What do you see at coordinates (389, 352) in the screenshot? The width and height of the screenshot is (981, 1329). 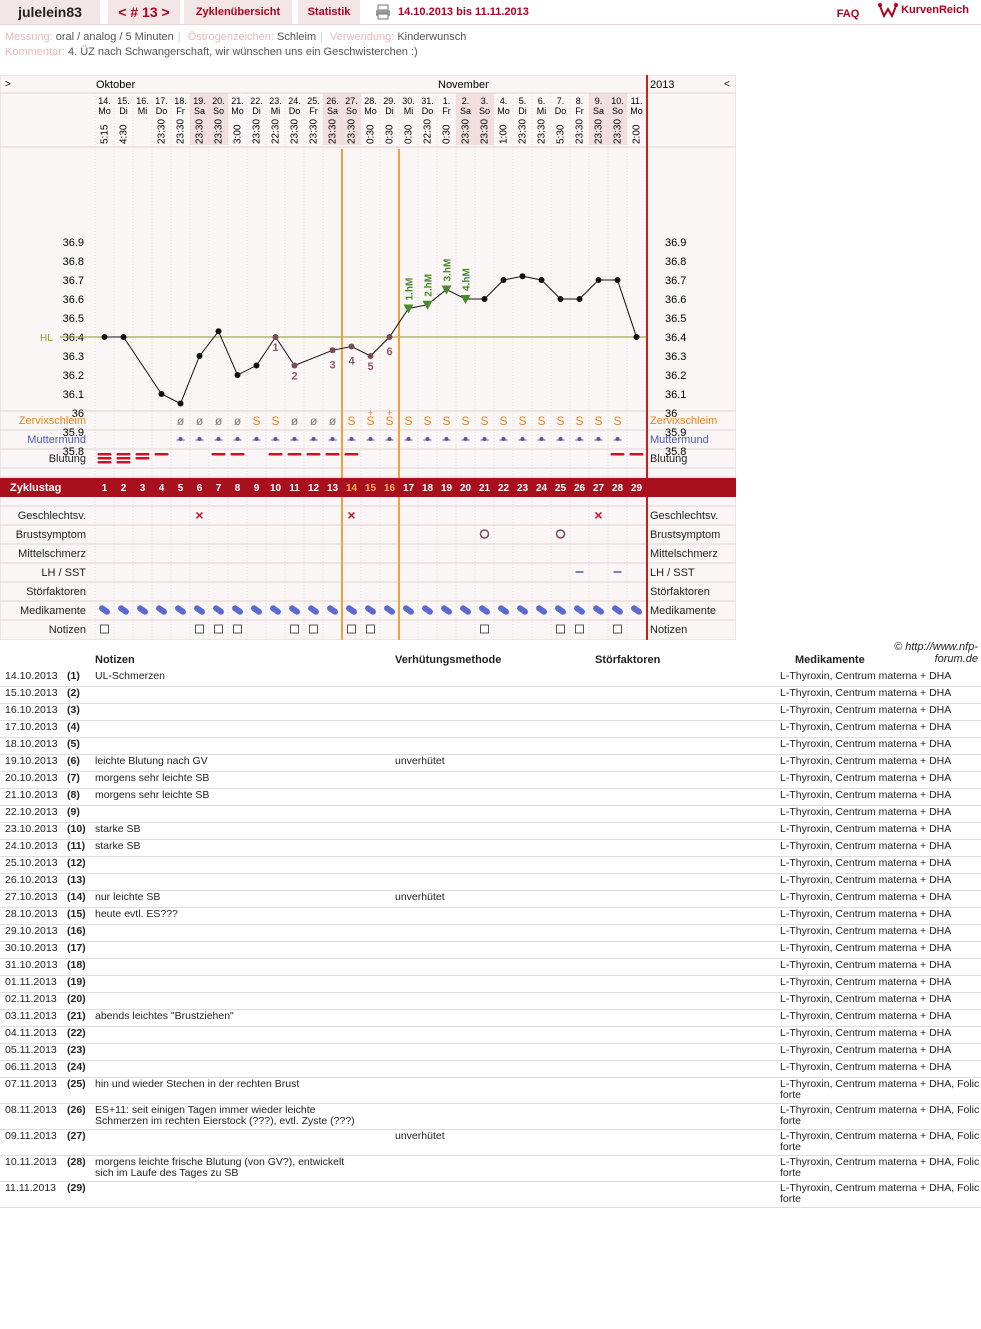 I see `low-label: 6` at bounding box center [389, 352].